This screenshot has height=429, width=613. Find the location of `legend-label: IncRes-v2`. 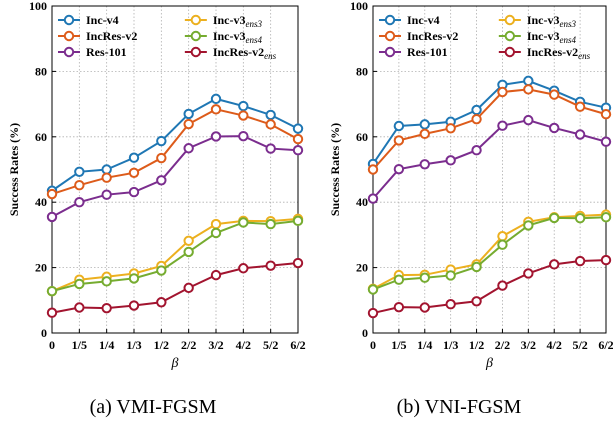

legend-label: IncRes-v2 is located at coordinates (432, 36).